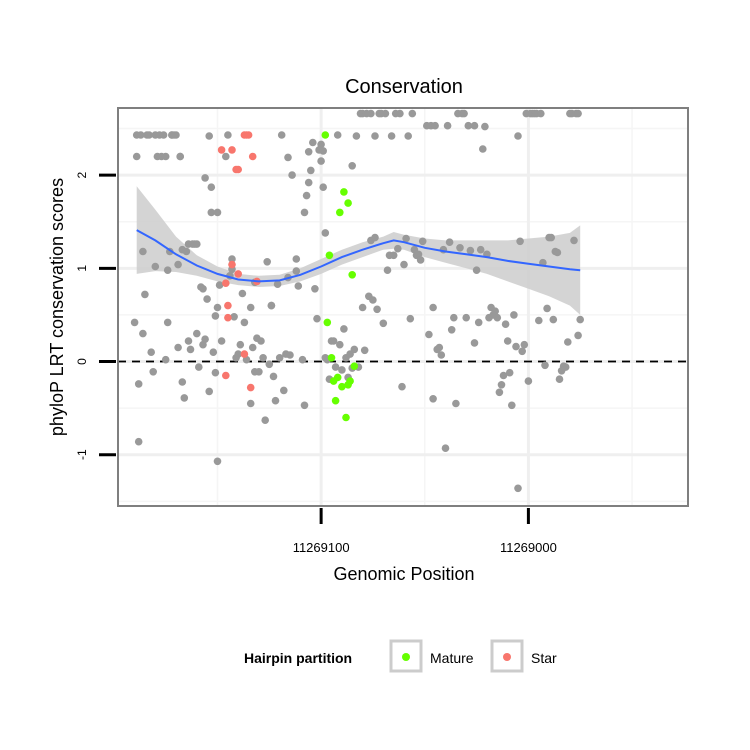 The height and width of the screenshot is (750, 750). Describe the element at coordinates (82, 361) in the screenshot. I see `y-tick-label: 0` at that location.